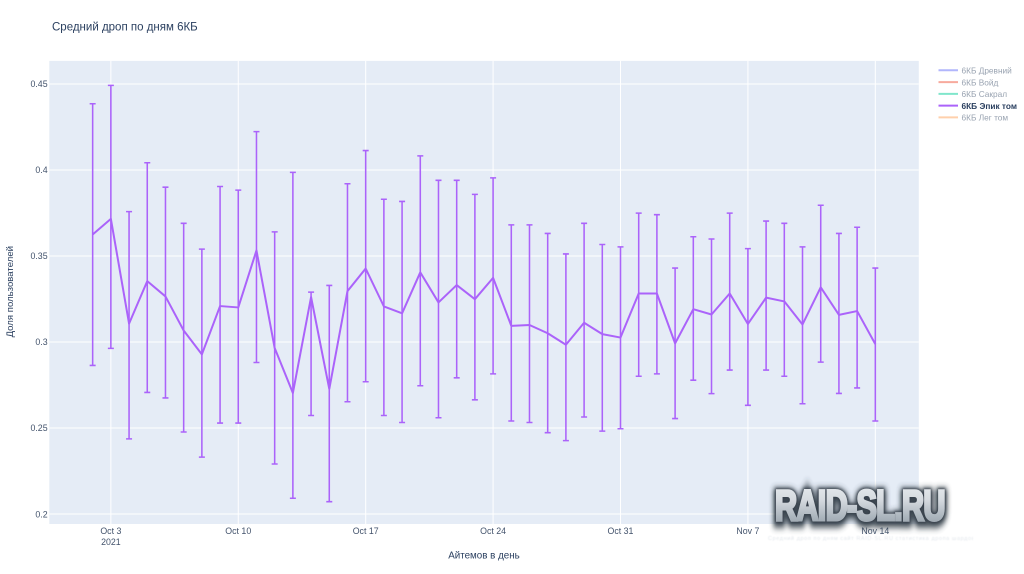 The height and width of the screenshot is (574, 1024). Describe the element at coordinates (985, 118) in the screenshot. I see `svg-text: 6КБ Лег том` at that location.